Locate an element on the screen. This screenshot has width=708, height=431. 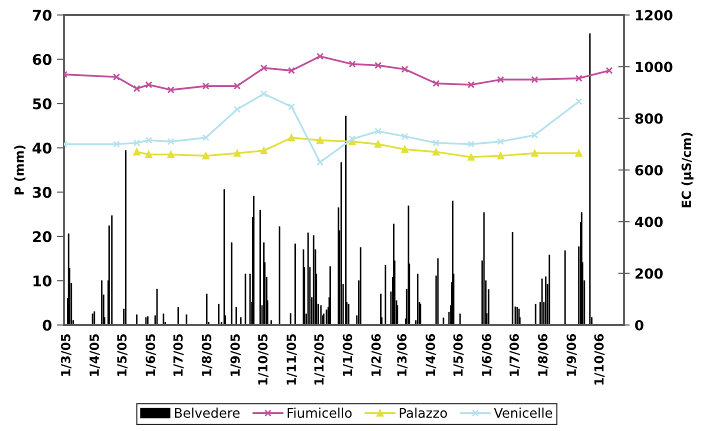
y2-tick-label: 1000 is located at coordinates (654, 67).